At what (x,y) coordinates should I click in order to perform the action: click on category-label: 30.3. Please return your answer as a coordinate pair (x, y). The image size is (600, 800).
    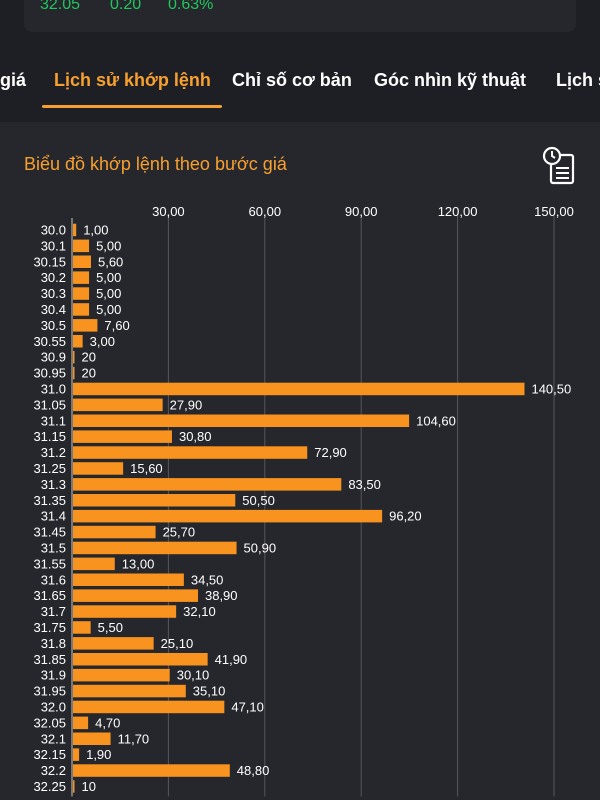
    Looking at the image, I should click on (53, 293).